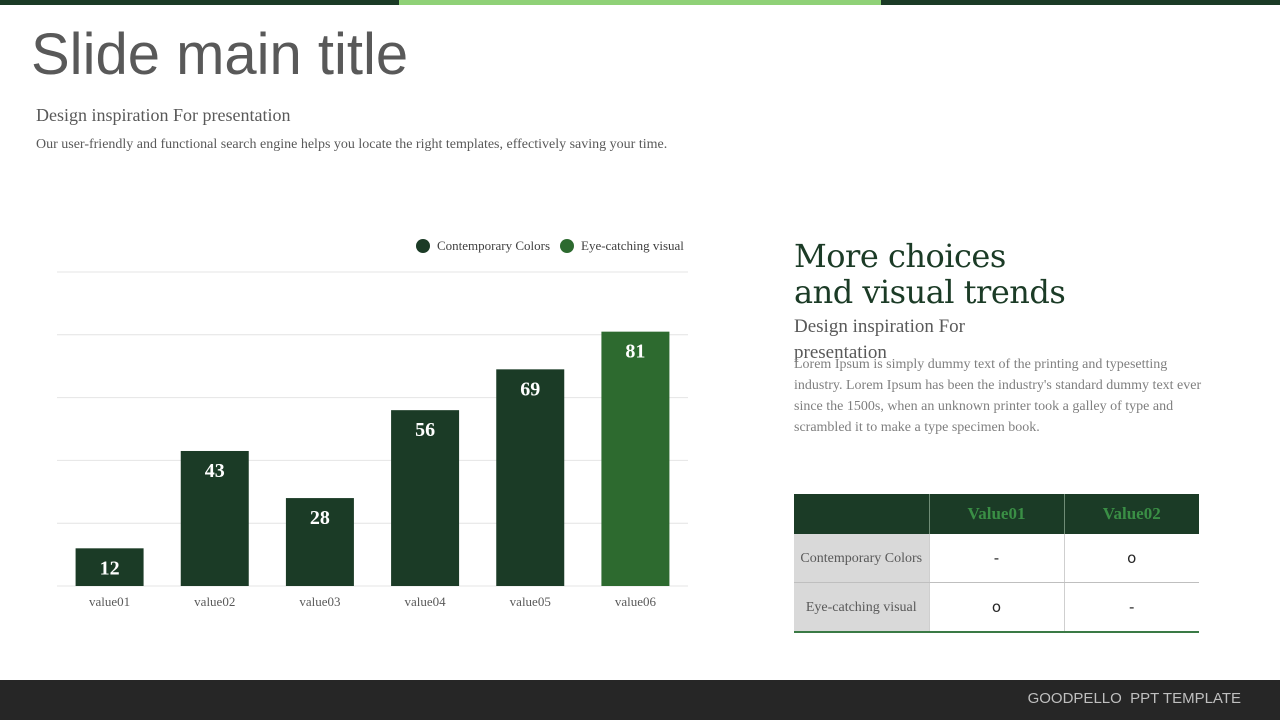  Describe the element at coordinates (320, 518) in the screenshot. I see `chart-data-label: 28` at that location.